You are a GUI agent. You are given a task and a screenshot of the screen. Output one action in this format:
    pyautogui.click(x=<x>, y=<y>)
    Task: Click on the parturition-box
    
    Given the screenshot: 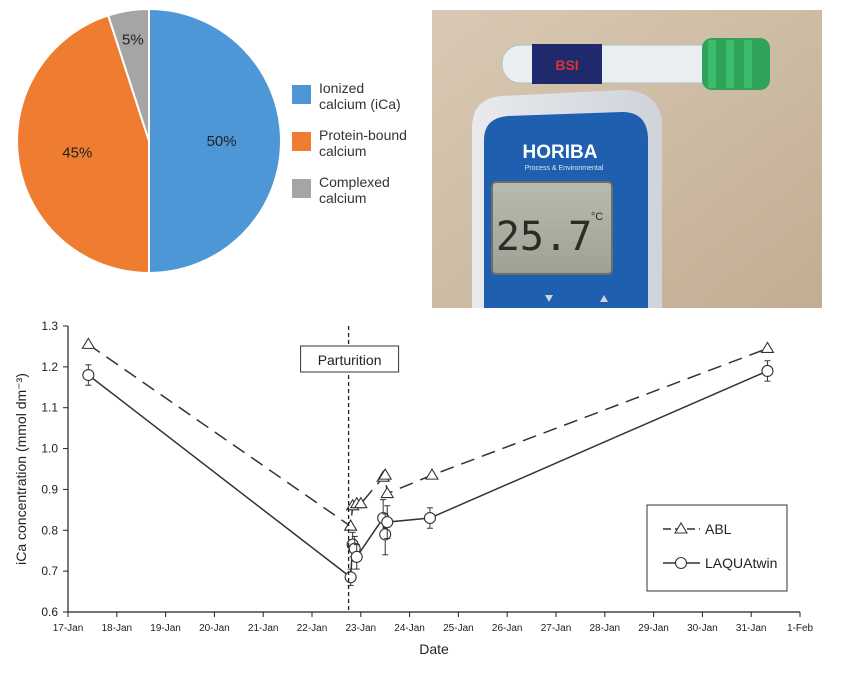 What is the action you would take?
    pyautogui.click(x=350, y=359)
    